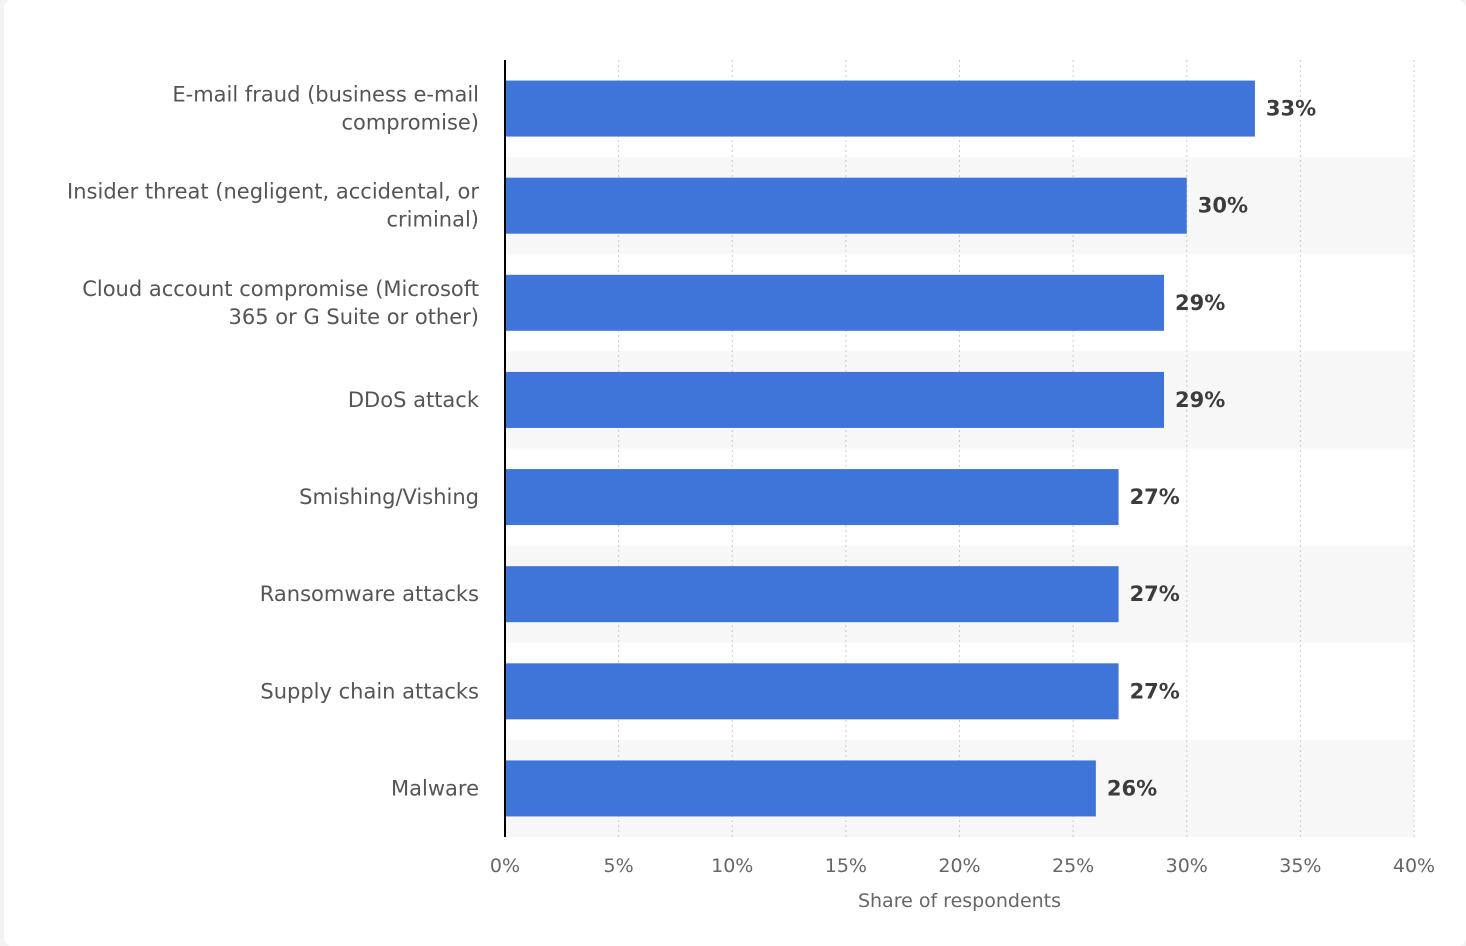 The height and width of the screenshot is (946, 1466). I want to click on category-label: Malware, so click(435, 788).